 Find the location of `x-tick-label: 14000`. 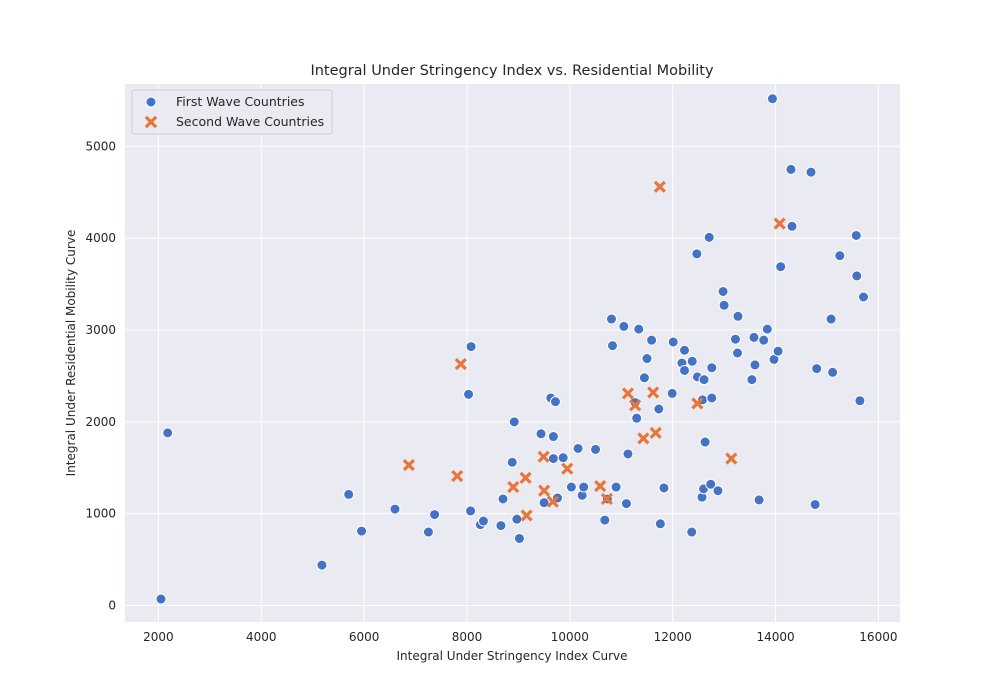

x-tick-label: 14000 is located at coordinates (775, 637).